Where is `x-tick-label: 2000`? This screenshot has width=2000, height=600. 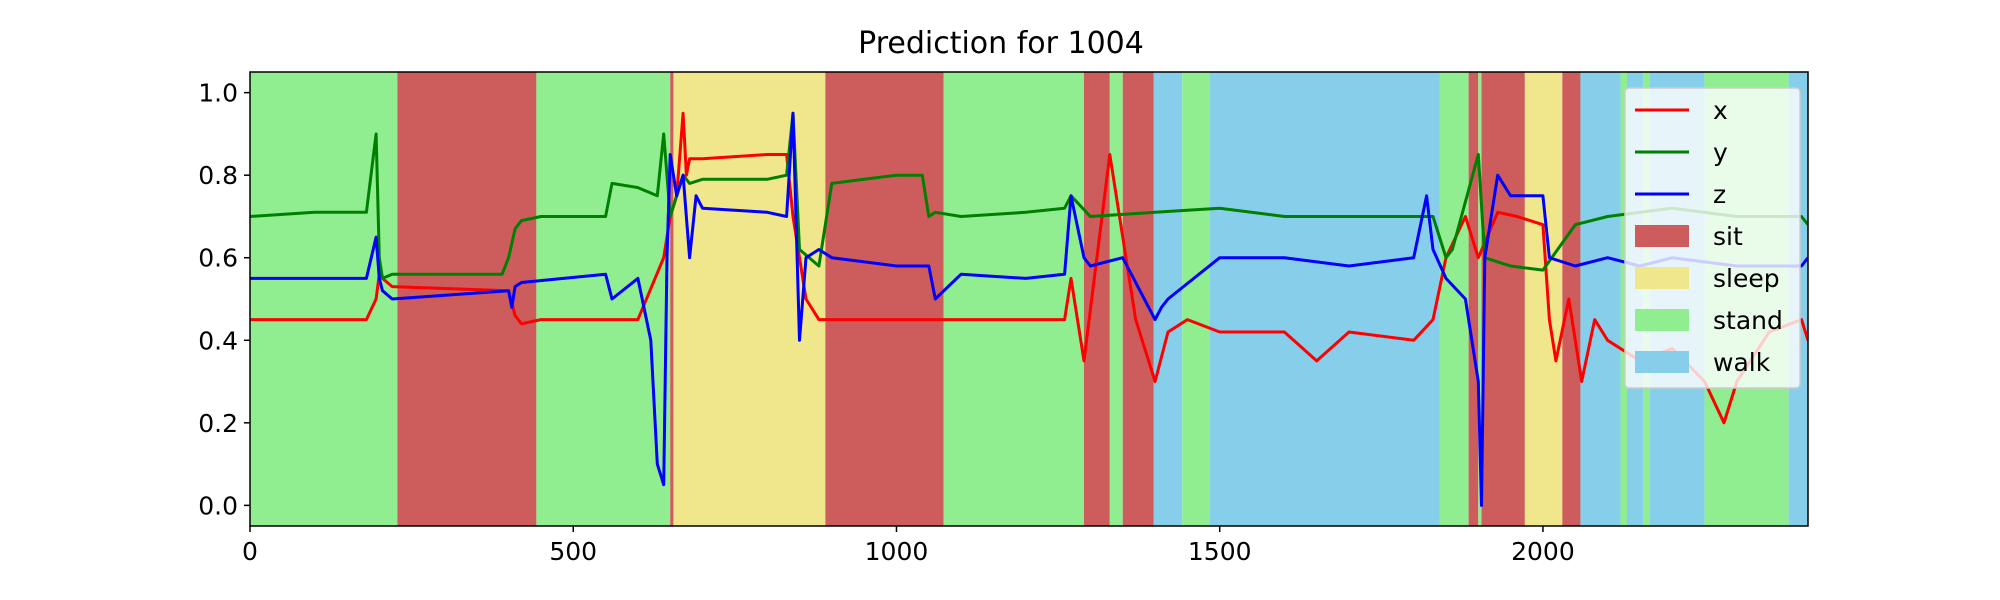 x-tick-label: 2000 is located at coordinates (1543, 551).